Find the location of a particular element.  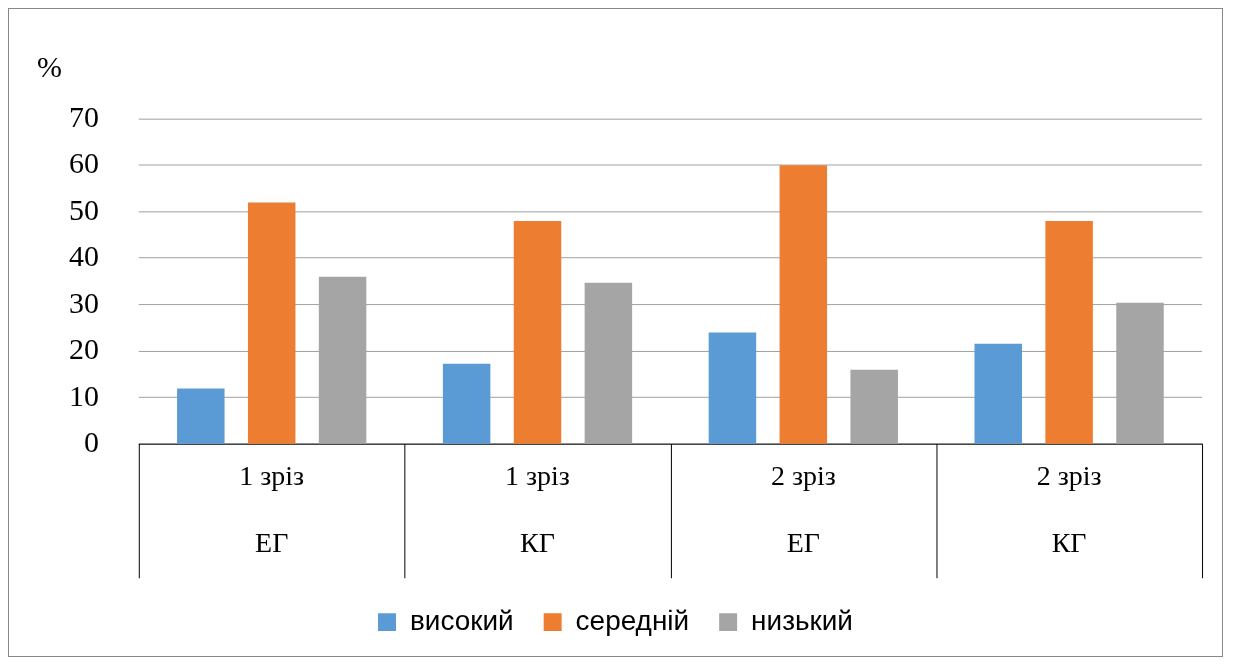

y-tick-label: 20 is located at coordinates (83, 349).